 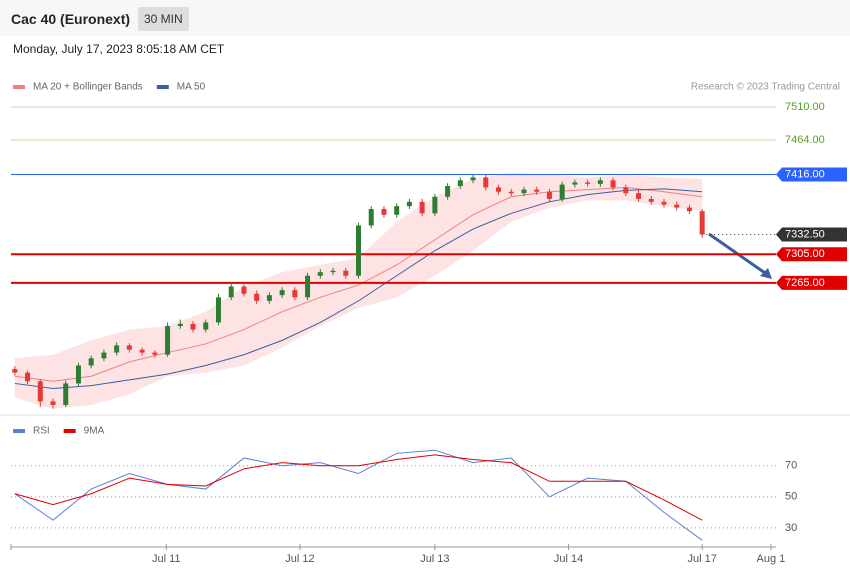 I want to click on legend-label: 9MA, so click(x=94, y=431).